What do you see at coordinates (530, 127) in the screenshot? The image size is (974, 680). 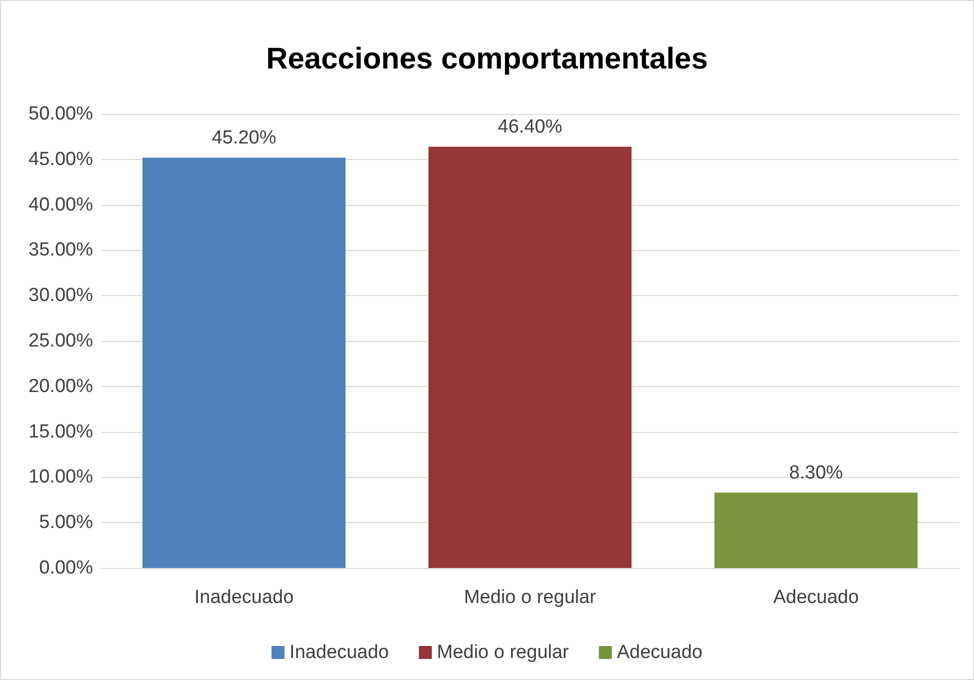 I see `data-label: 46.40%` at bounding box center [530, 127].